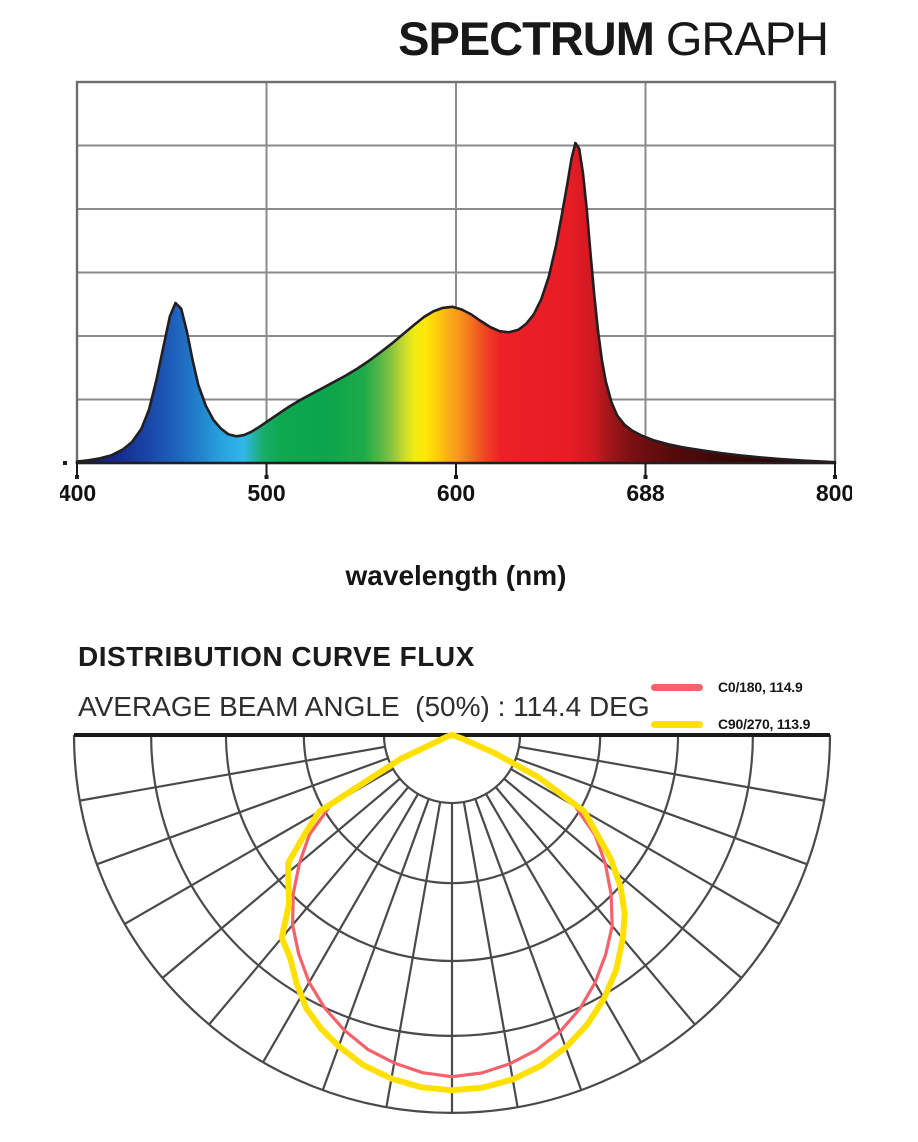 Image resolution: width=918 pixels, height=1142 pixels. Describe the element at coordinates (456, 493) in the screenshot. I see `x-tick-label: 600` at that location.